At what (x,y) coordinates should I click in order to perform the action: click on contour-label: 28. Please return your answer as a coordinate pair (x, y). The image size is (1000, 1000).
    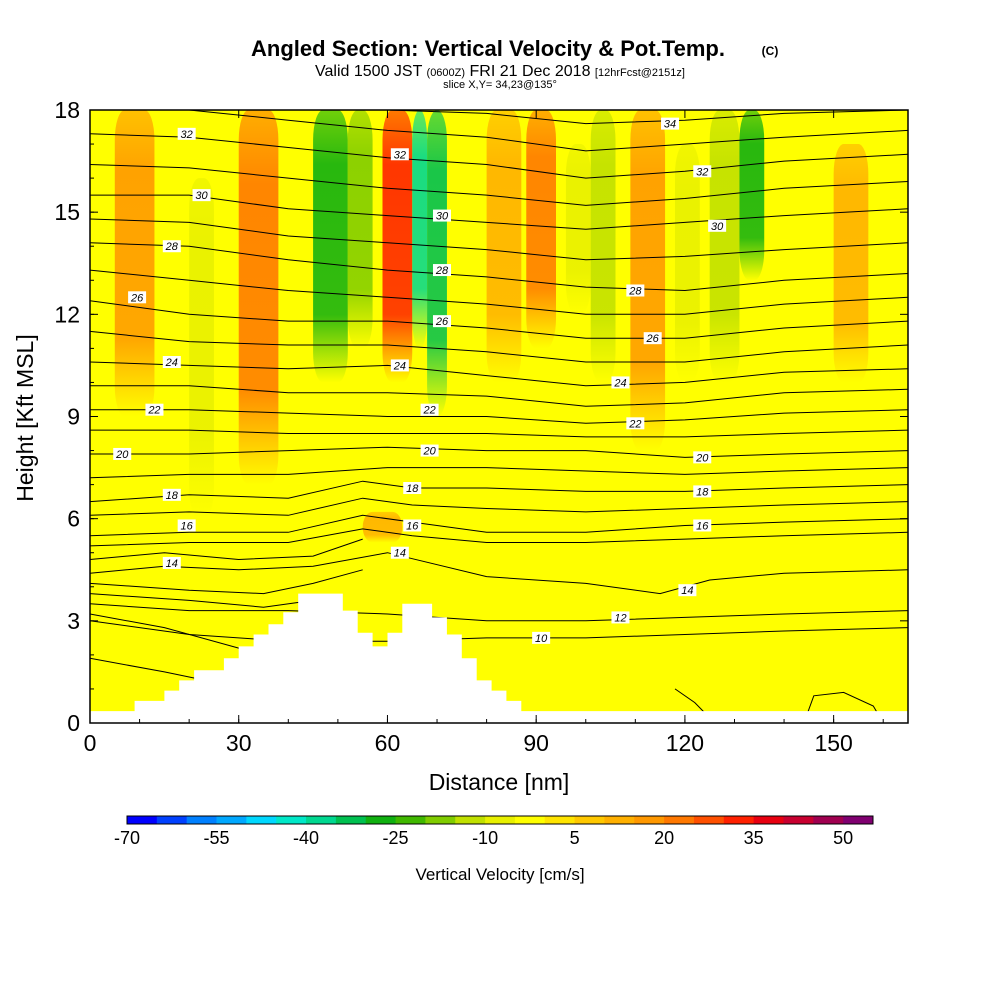
    Looking at the image, I should click on (441, 270).